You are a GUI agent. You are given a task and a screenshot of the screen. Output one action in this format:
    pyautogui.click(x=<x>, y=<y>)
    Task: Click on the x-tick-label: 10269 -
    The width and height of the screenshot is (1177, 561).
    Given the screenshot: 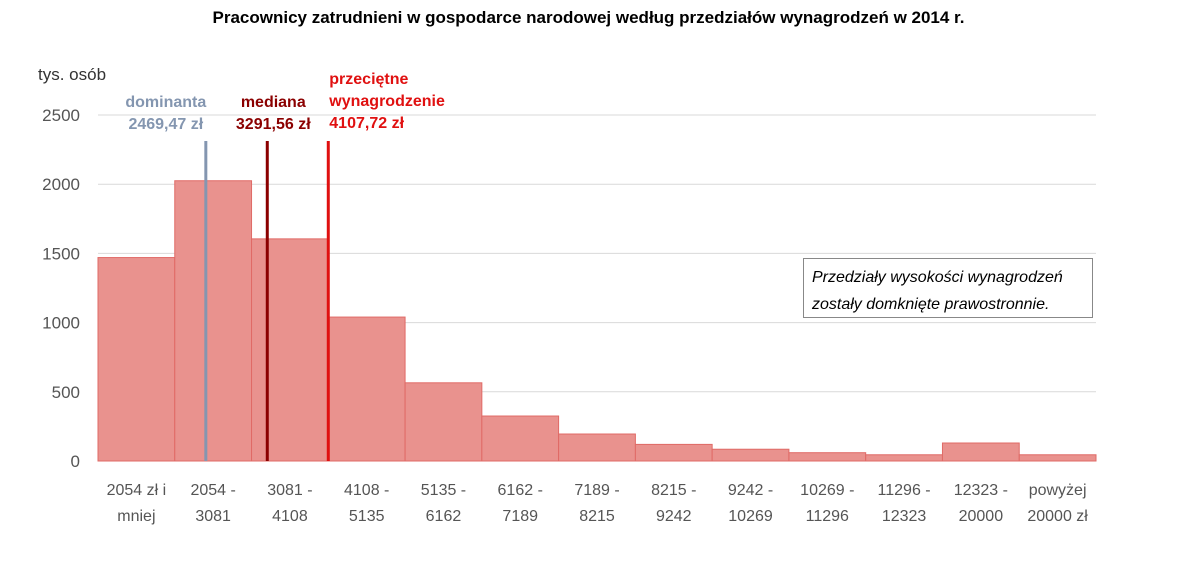 What is the action you would take?
    pyautogui.click(x=827, y=490)
    